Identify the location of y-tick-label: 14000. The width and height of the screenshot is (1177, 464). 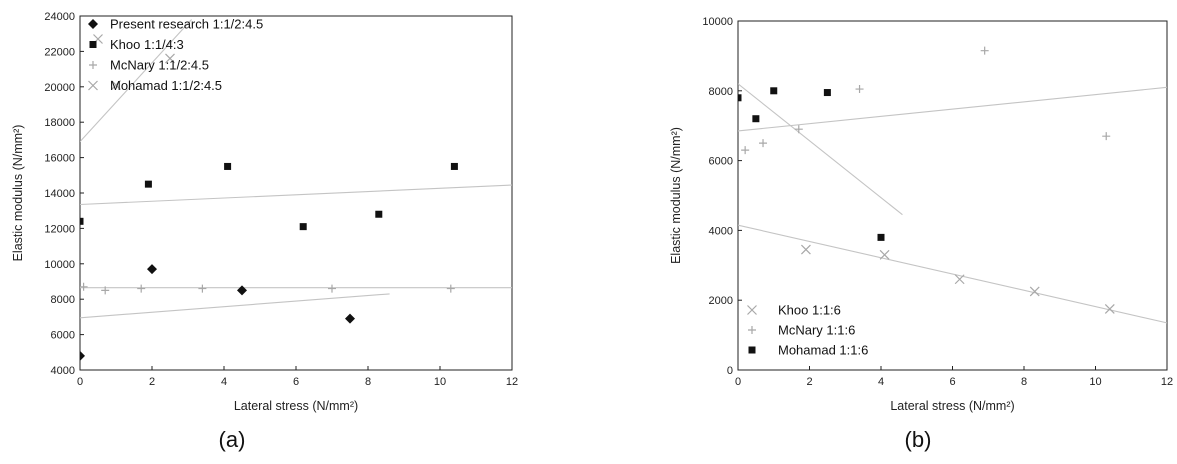
(59, 194).